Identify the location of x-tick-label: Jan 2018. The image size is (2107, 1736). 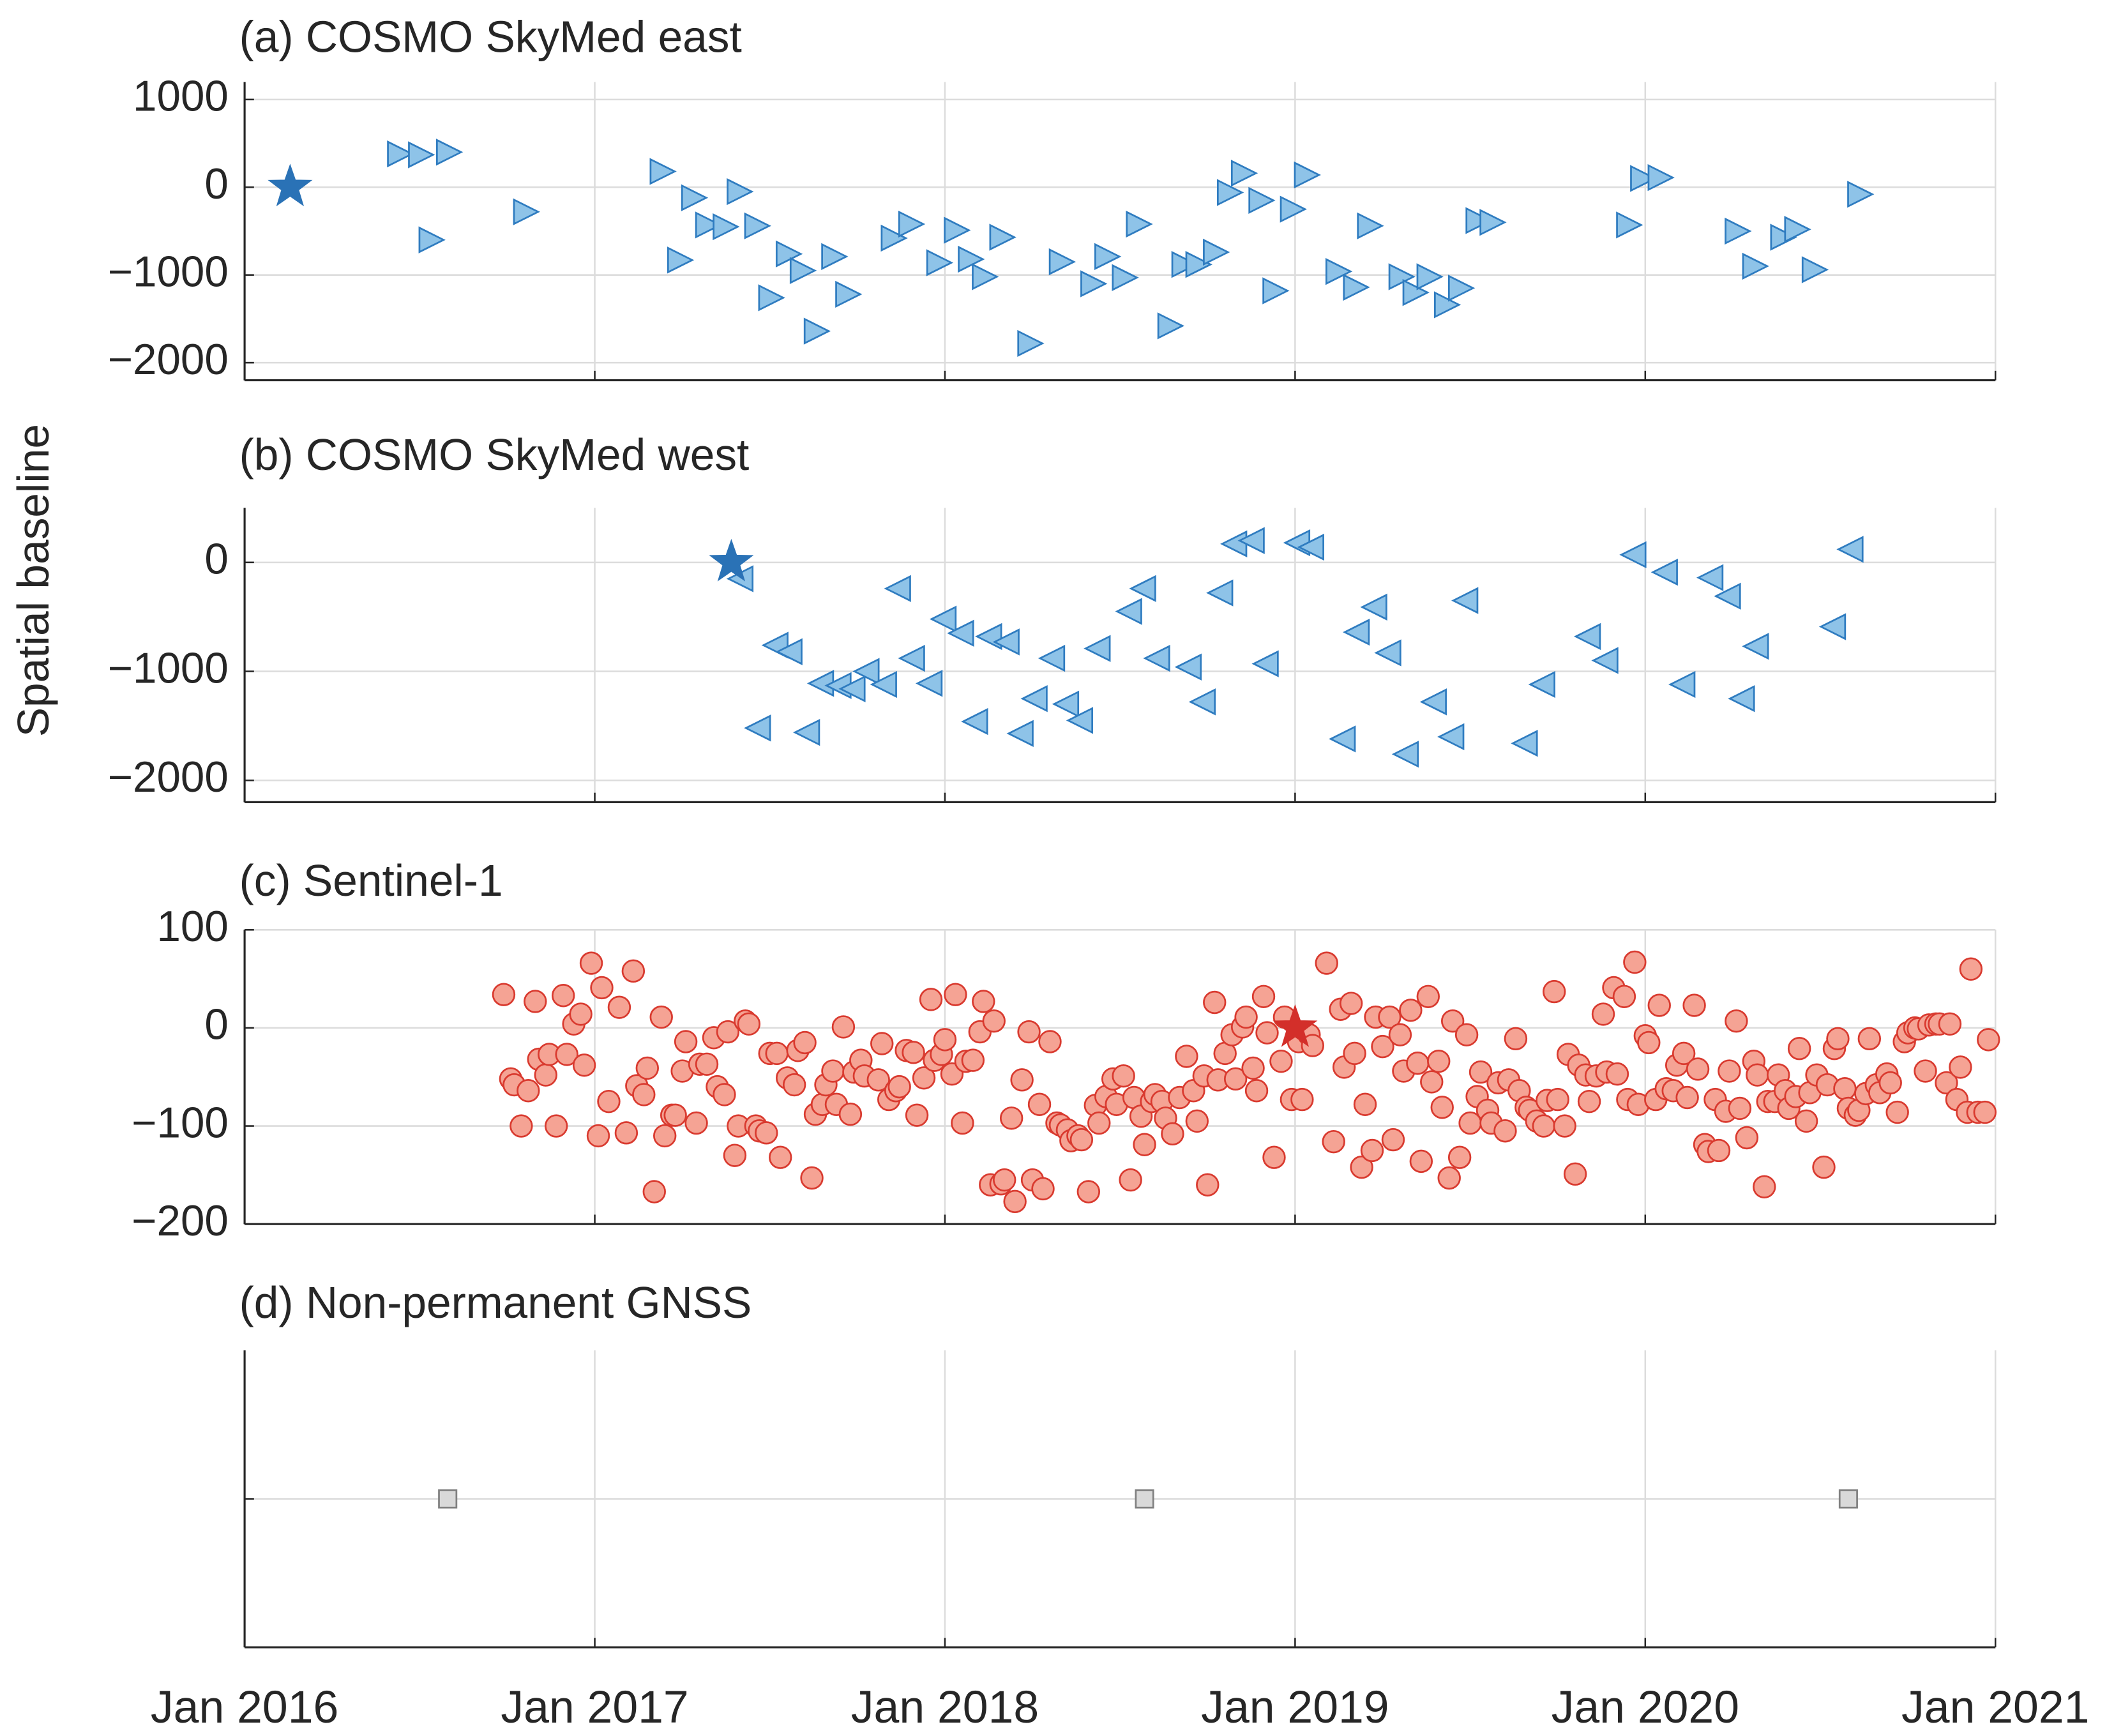
(945, 1707).